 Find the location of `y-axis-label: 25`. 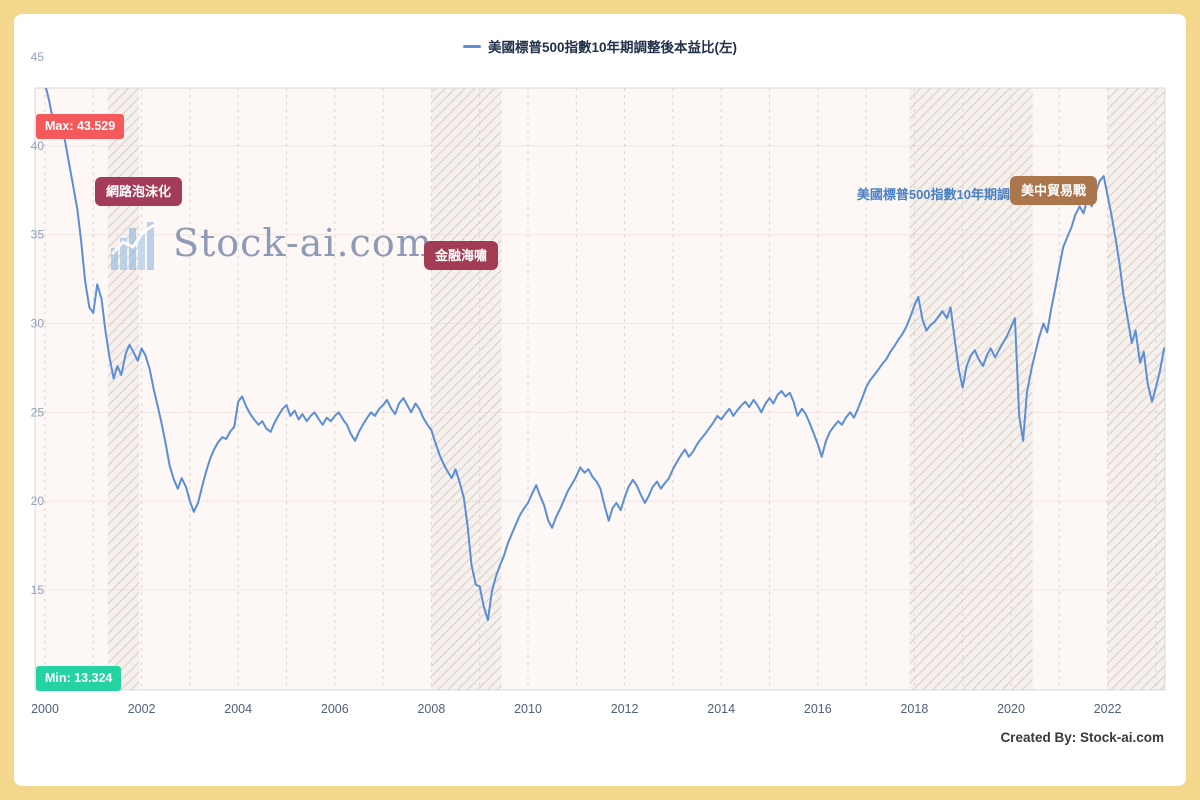

y-axis-label: 25 is located at coordinates (38, 412).